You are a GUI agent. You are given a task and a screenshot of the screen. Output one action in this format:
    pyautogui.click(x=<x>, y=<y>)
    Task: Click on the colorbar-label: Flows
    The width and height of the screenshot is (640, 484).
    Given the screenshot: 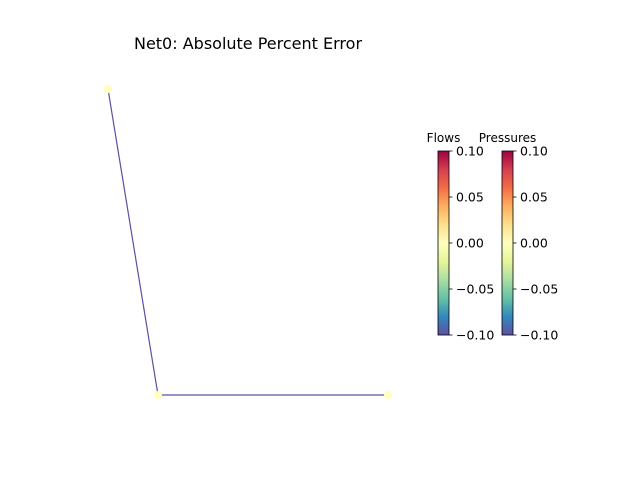 What is the action you would take?
    pyautogui.click(x=444, y=138)
    